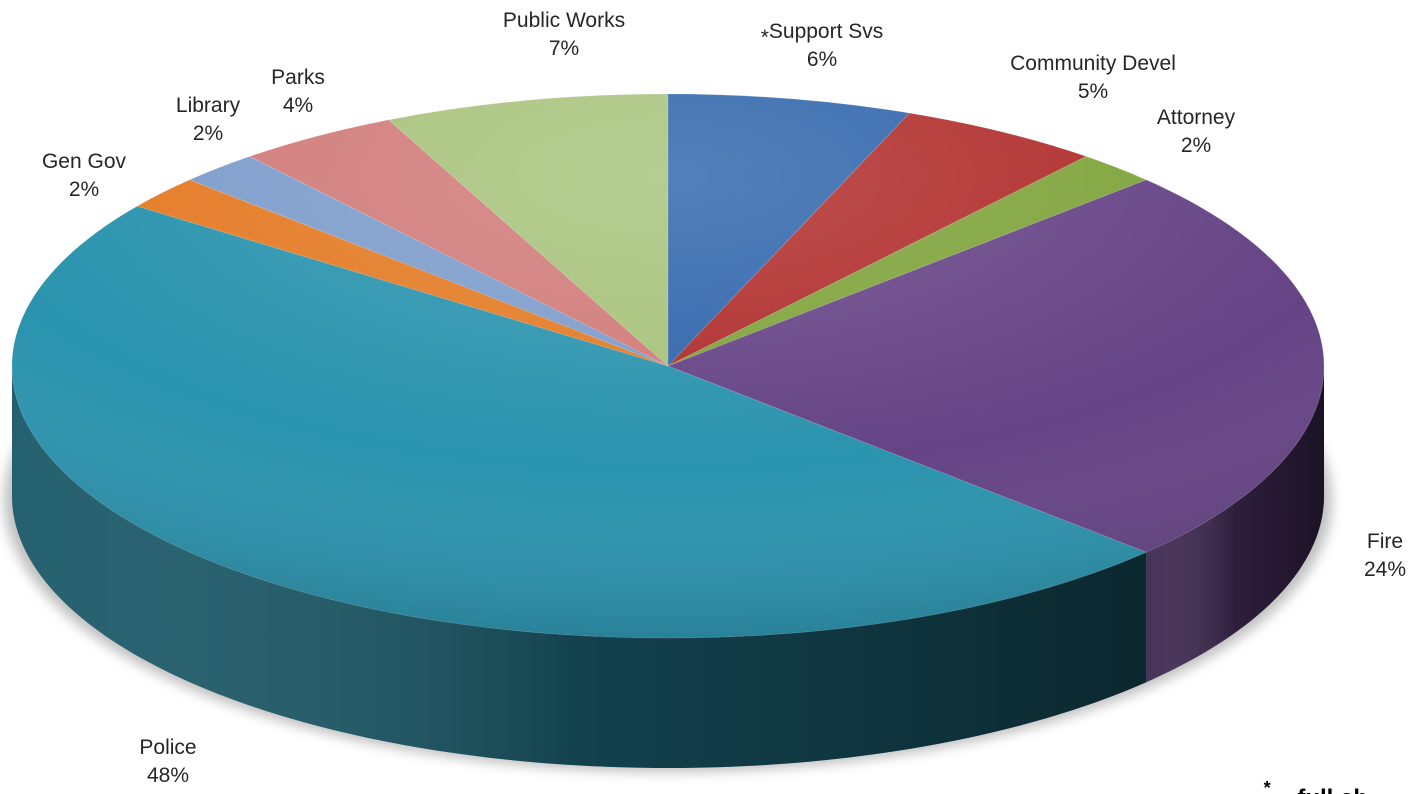  I want to click on pie-label-fire: Fire 24%, so click(1385, 555).